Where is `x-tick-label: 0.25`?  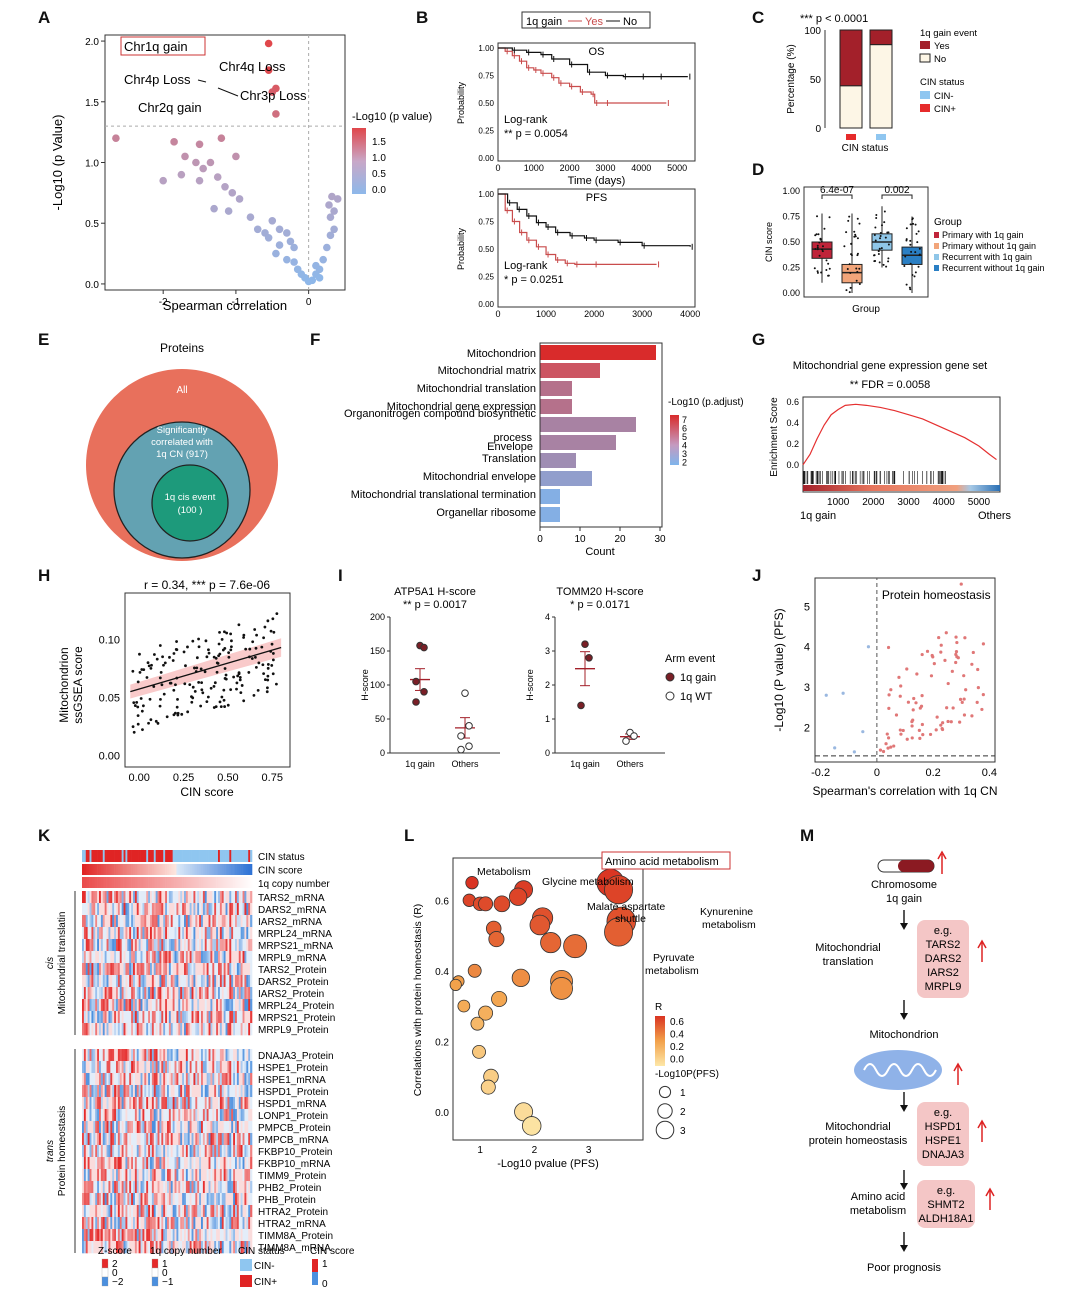
x-tick-label: 0.25 is located at coordinates (183, 778).